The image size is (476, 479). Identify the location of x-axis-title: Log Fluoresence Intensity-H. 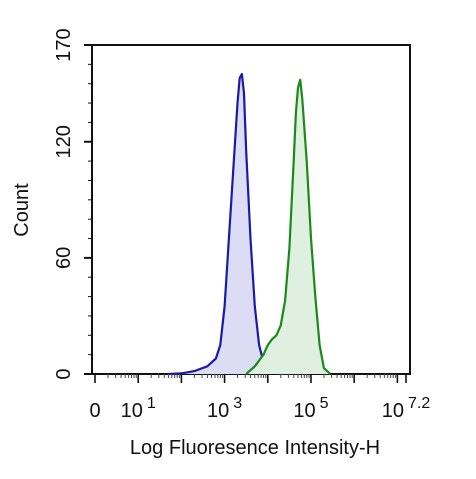
(255, 448).